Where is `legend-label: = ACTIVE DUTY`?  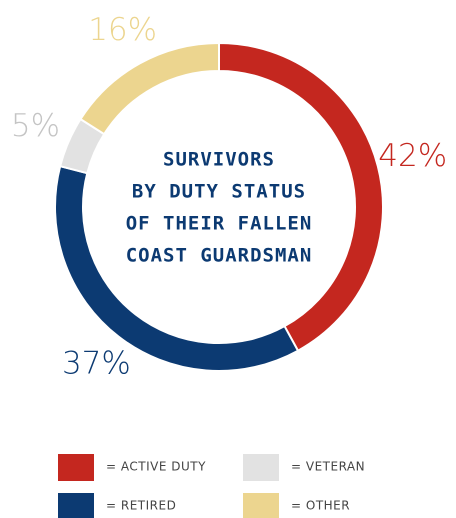
legend-label: = ACTIVE DUTY is located at coordinates (156, 467).